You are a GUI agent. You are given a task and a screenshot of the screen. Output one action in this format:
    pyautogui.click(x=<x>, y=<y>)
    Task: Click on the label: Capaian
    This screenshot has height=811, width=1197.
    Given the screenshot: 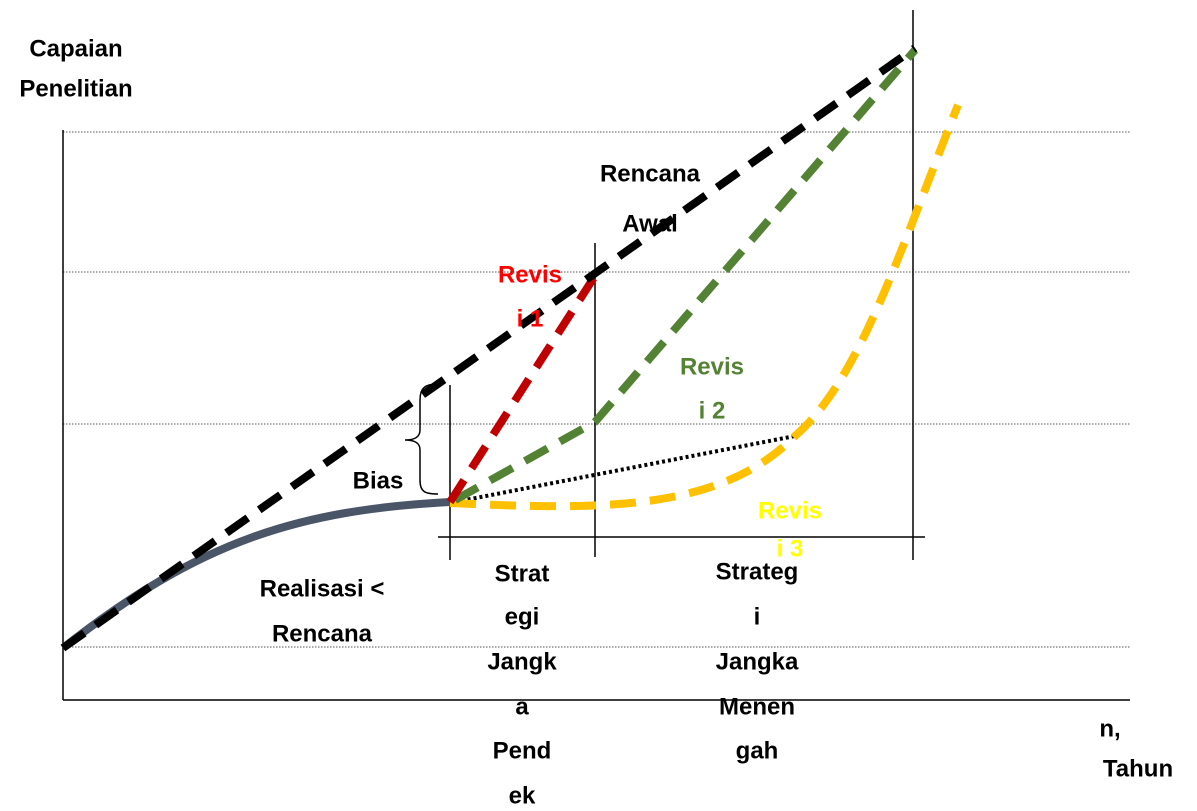 What is the action you would take?
    pyautogui.click(x=75, y=48)
    